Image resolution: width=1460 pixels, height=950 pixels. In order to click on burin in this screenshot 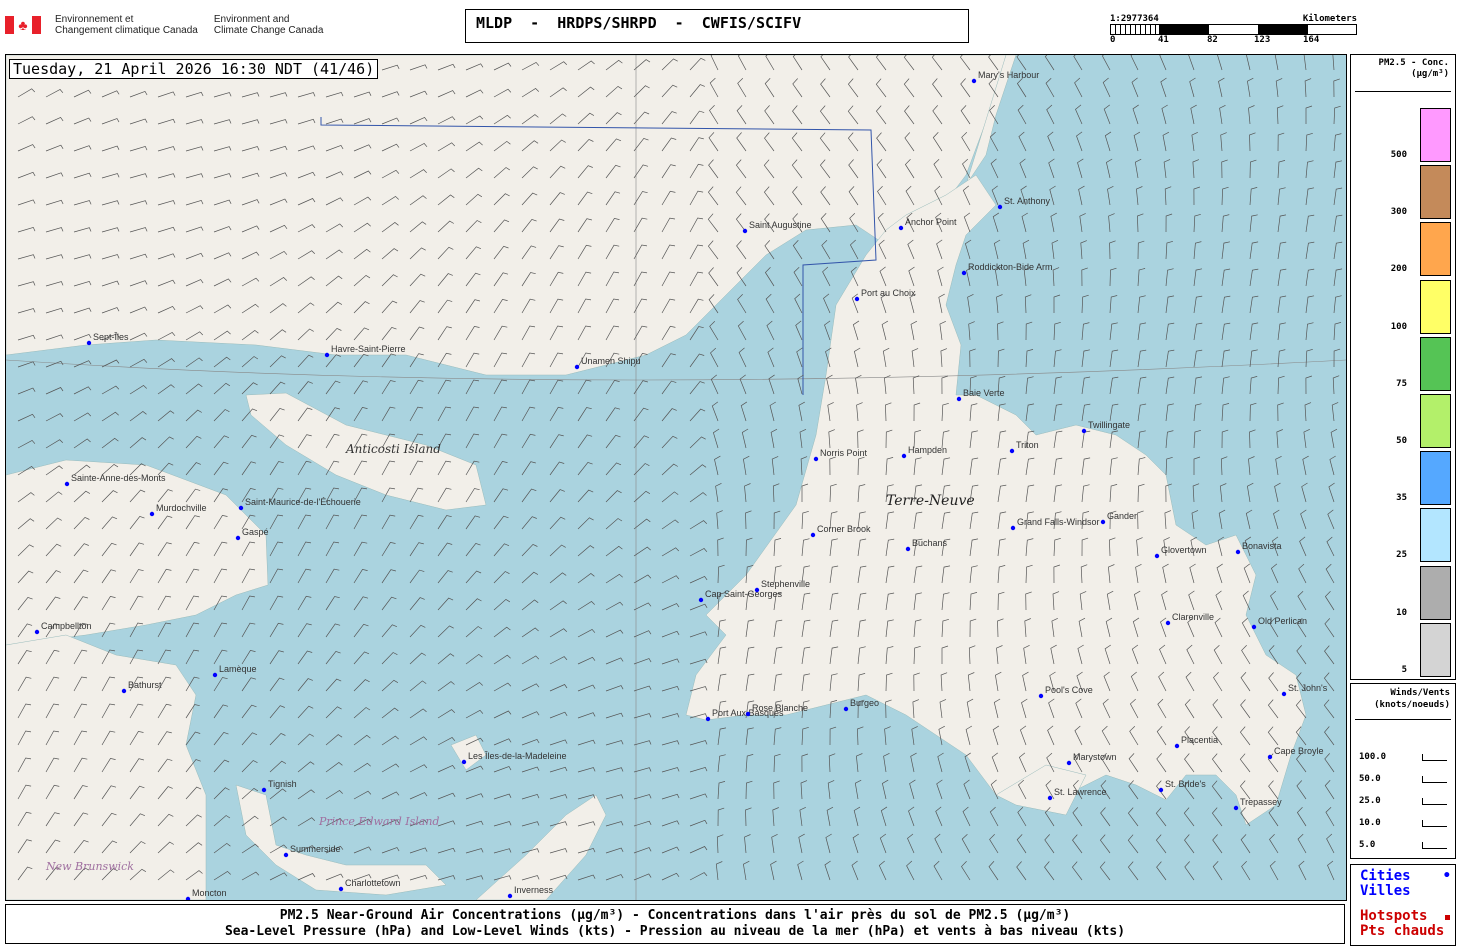, I will do `click(1041, 790)`.